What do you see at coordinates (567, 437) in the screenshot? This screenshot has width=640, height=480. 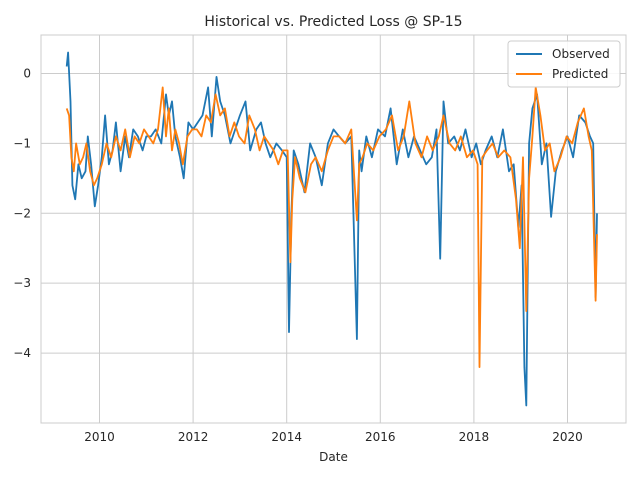 I see `x-tick-label: 2020` at bounding box center [567, 437].